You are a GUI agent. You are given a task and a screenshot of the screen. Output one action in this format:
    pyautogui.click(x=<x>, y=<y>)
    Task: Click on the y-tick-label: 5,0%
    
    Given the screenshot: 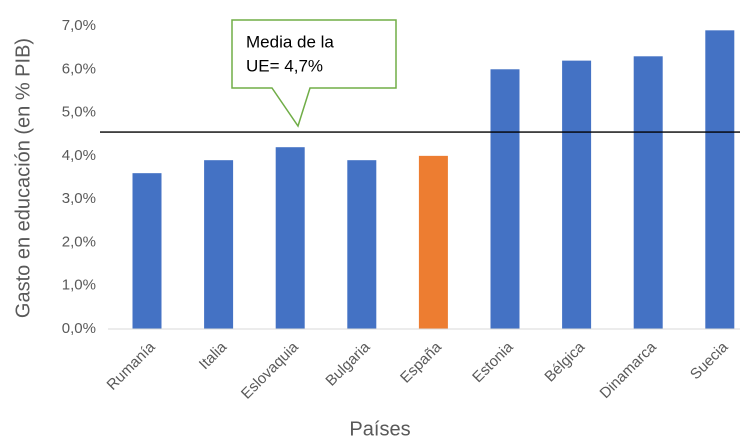 What is the action you would take?
    pyautogui.click(x=79, y=112)
    